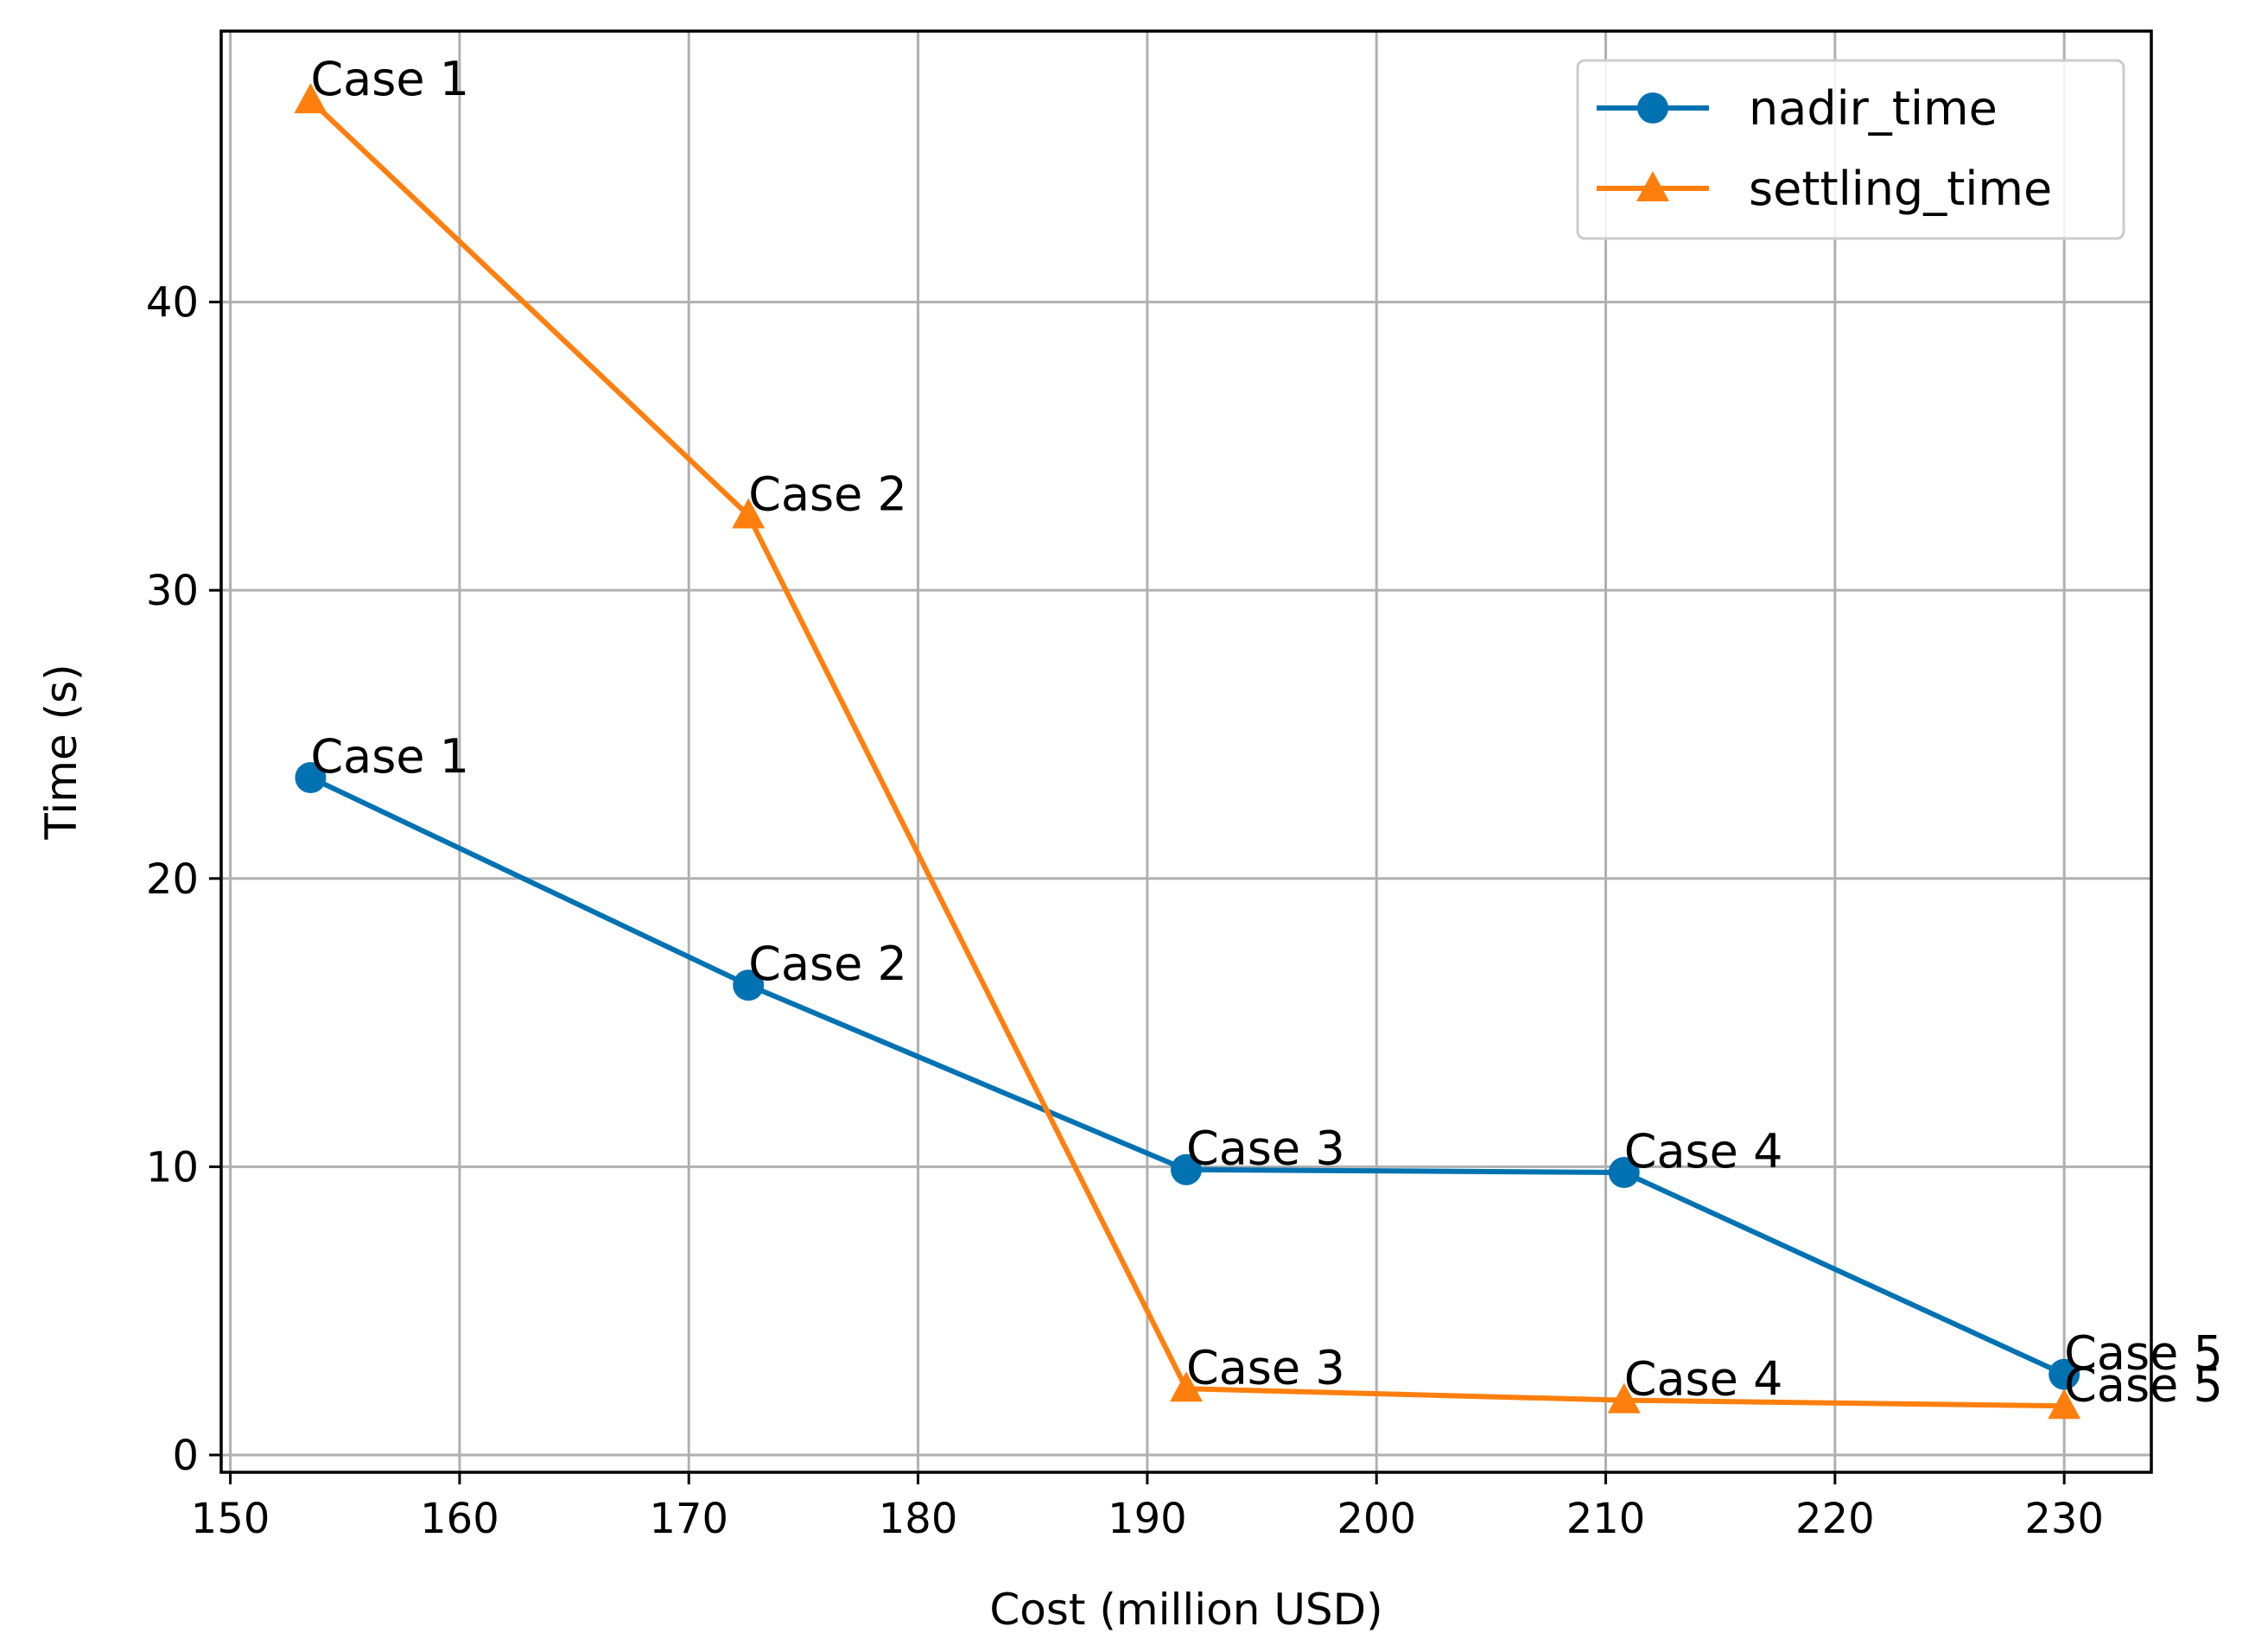 Image resolution: width=2255 pixels, height=1652 pixels. What do you see at coordinates (389, 756) in the screenshot?
I see `data-label-nadir_time: Case 1` at bounding box center [389, 756].